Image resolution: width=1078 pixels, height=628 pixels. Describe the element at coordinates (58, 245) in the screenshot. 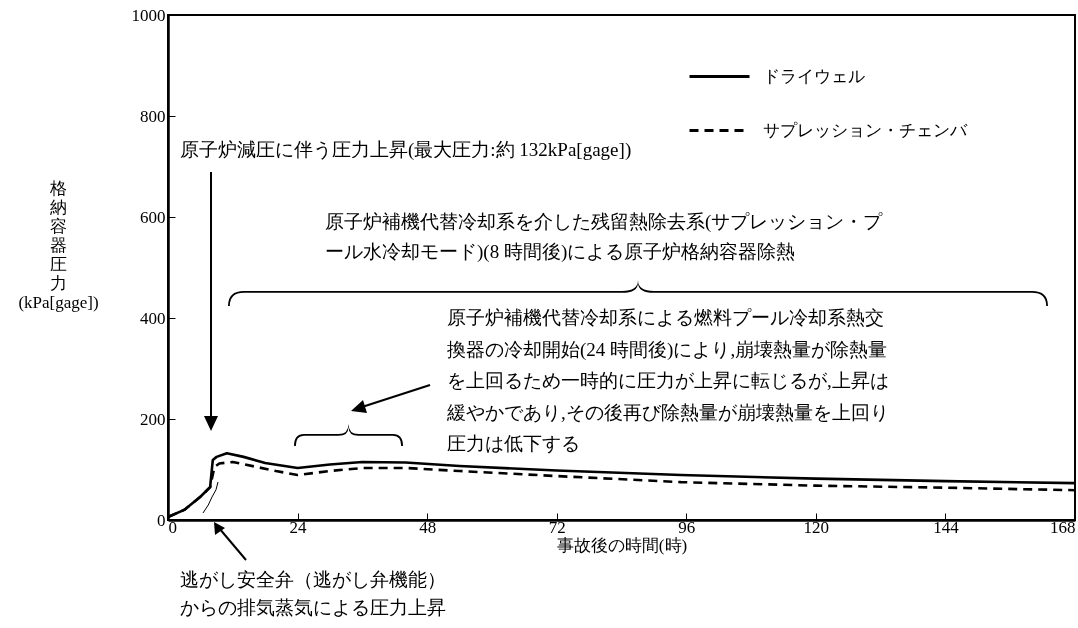

I see `y-axis-title: 格納容器圧力 (kPa[gage])` at that location.